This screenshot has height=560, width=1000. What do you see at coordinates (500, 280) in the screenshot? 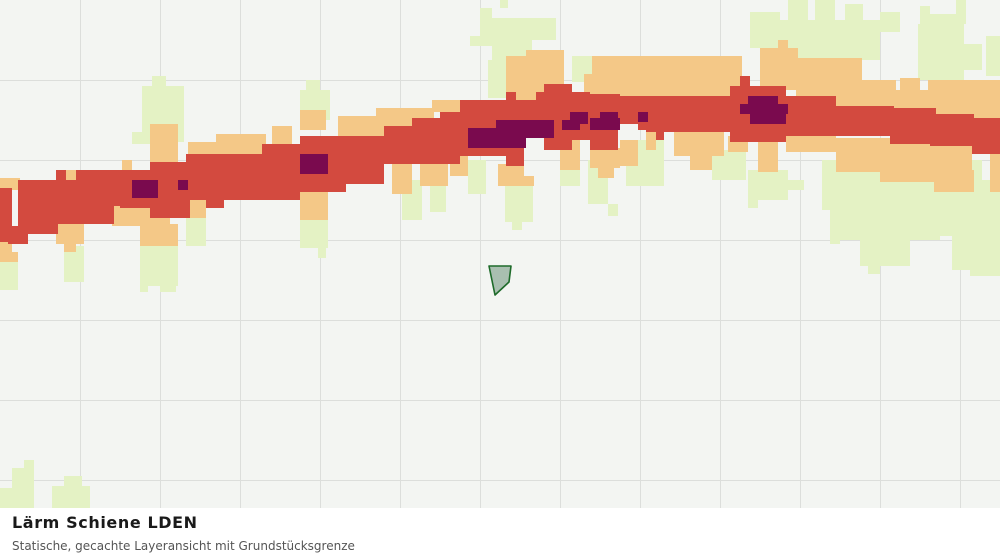
I see `parcel-boundary` at bounding box center [500, 280].